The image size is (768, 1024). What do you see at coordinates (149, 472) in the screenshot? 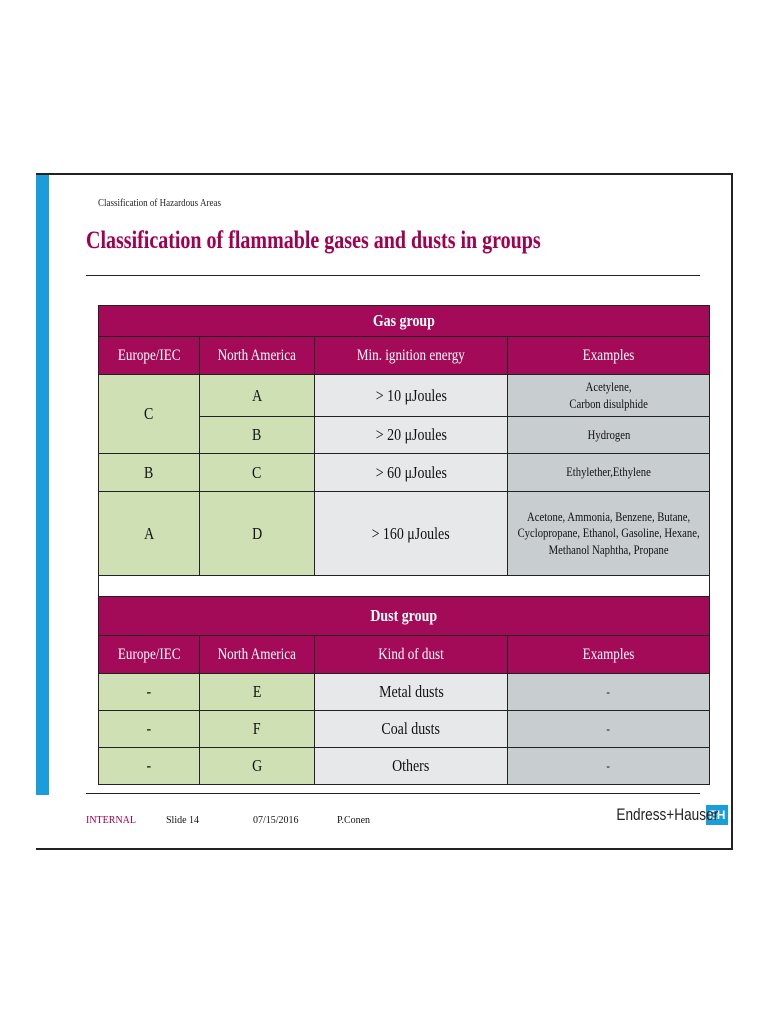
I see `europe-cell: B` at bounding box center [149, 472].